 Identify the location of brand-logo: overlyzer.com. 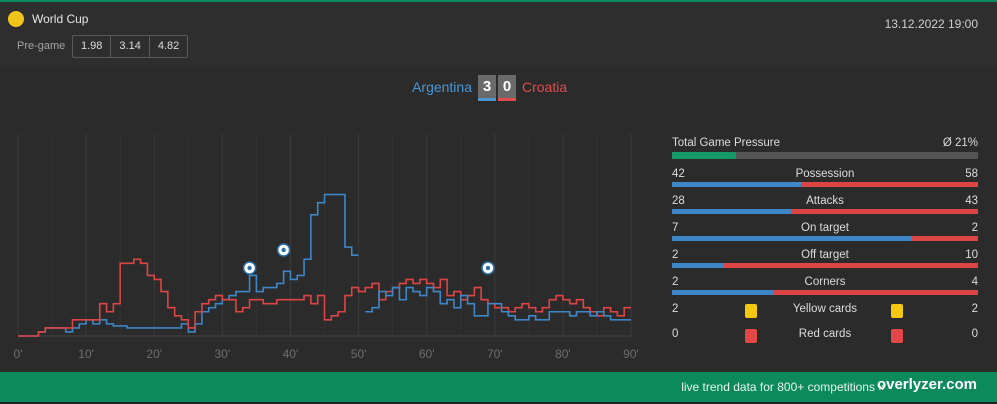
(926, 384).